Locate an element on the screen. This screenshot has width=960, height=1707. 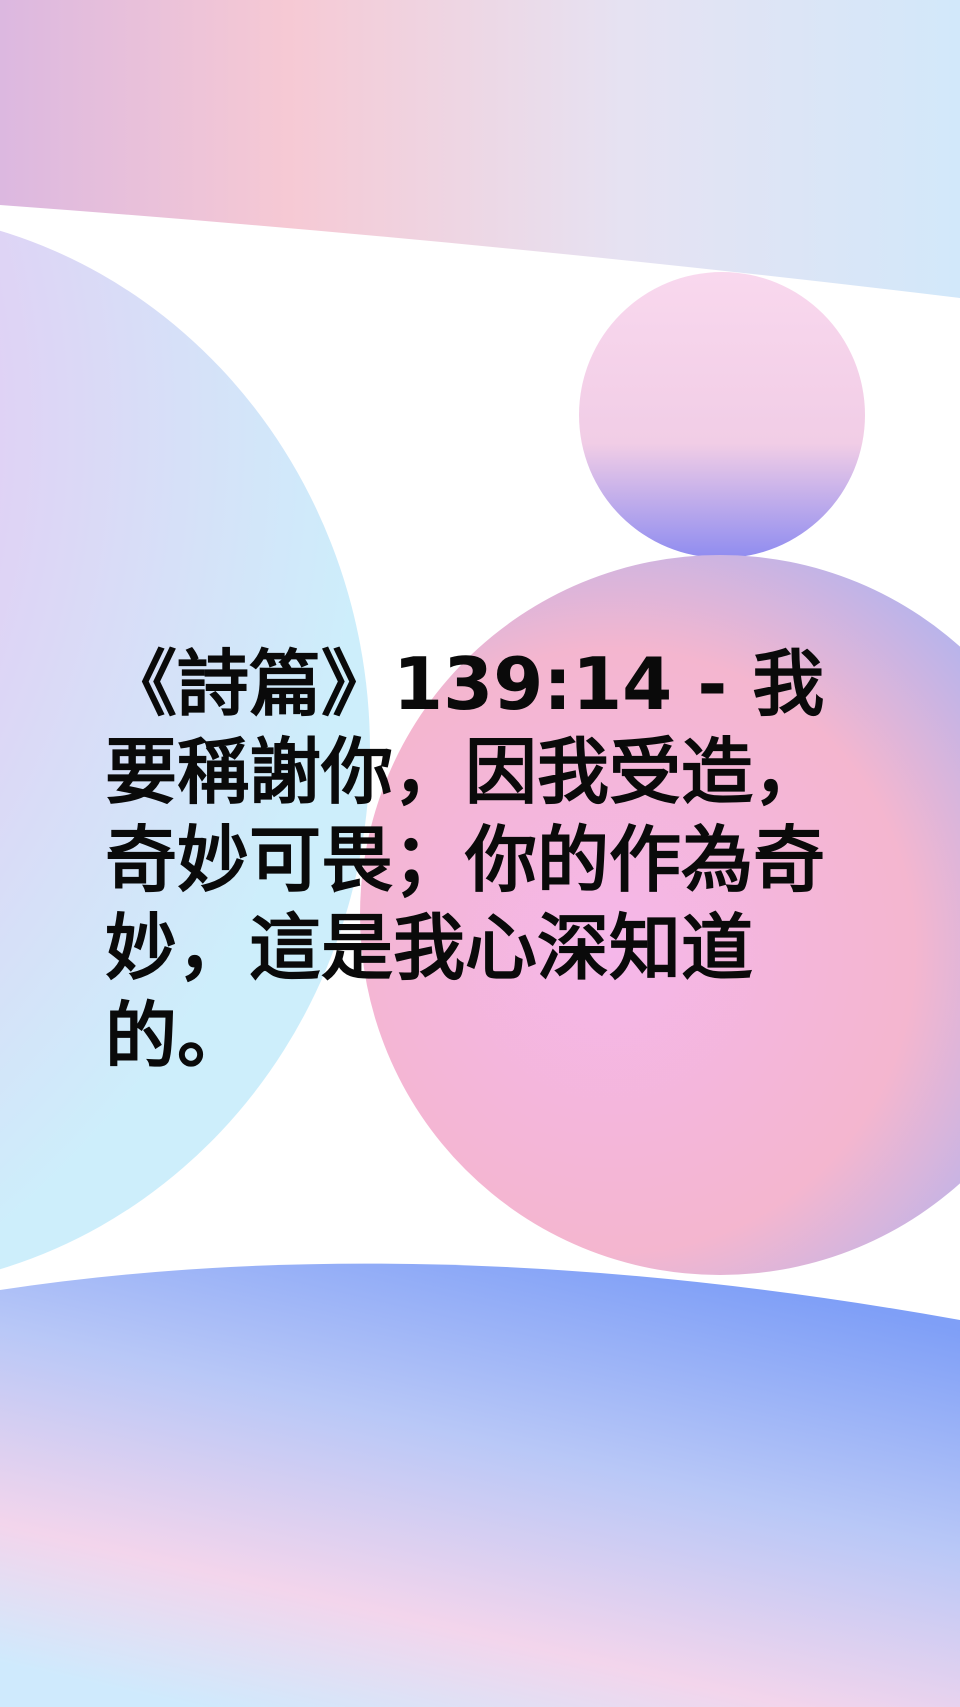
small-circle-shape is located at coordinates (722, 415).